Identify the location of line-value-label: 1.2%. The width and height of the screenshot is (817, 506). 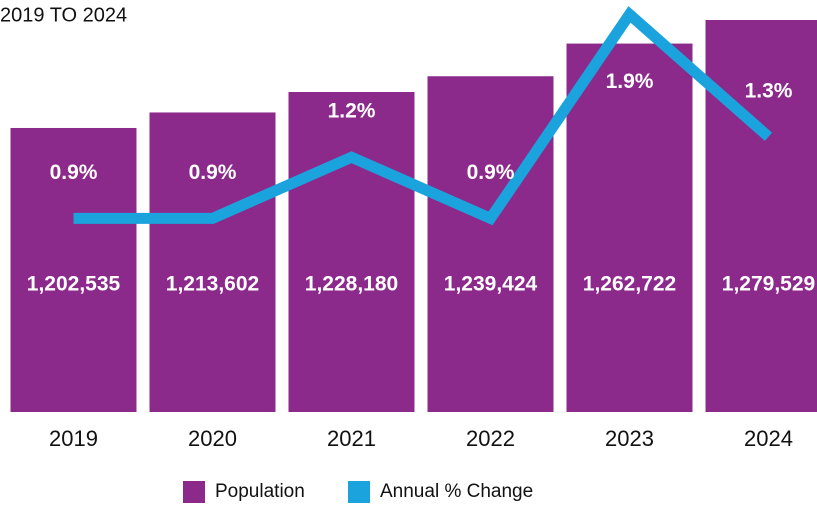
(352, 111).